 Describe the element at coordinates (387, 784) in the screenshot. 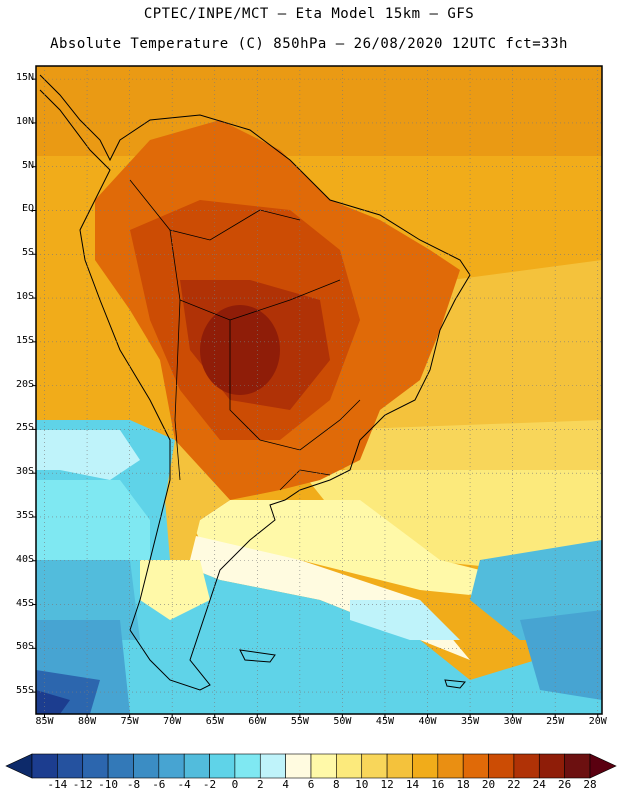

I see `colorbar-label: 12` at that location.